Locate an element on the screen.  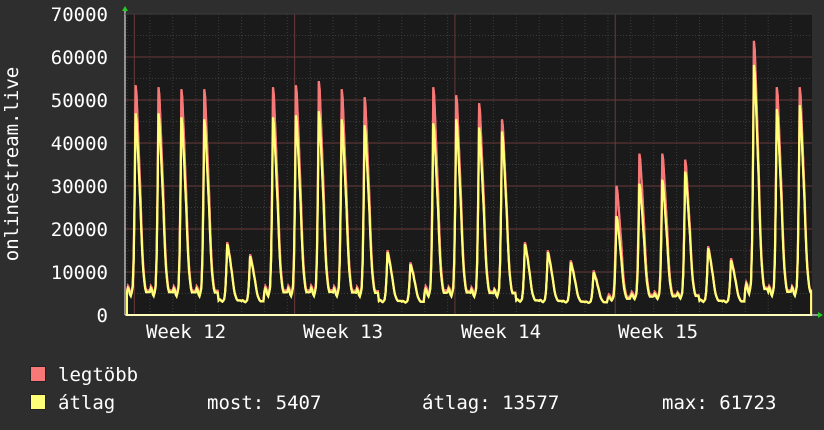
legend-item-atlag: átlag most: 5407 átlag: 13577 max: 61723 is located at coordinates (425, 404).